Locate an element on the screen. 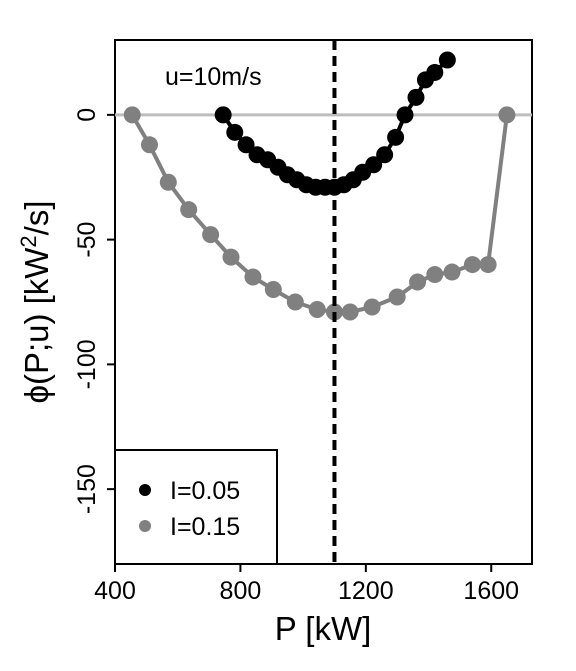  y-tick-label: -50 is located at coordinates (87, 240).